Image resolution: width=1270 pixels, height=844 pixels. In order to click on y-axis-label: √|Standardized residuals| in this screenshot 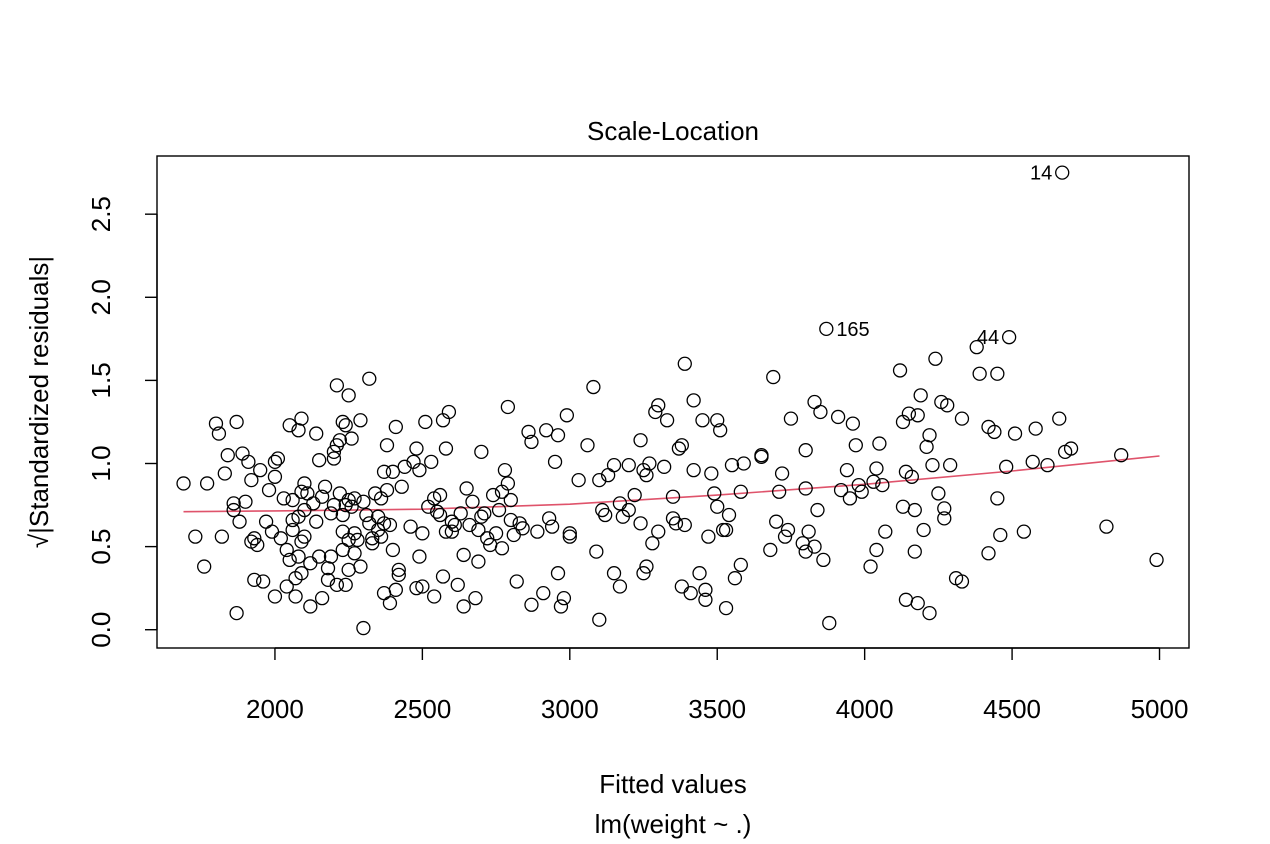, I will do `click(39, 402)`.